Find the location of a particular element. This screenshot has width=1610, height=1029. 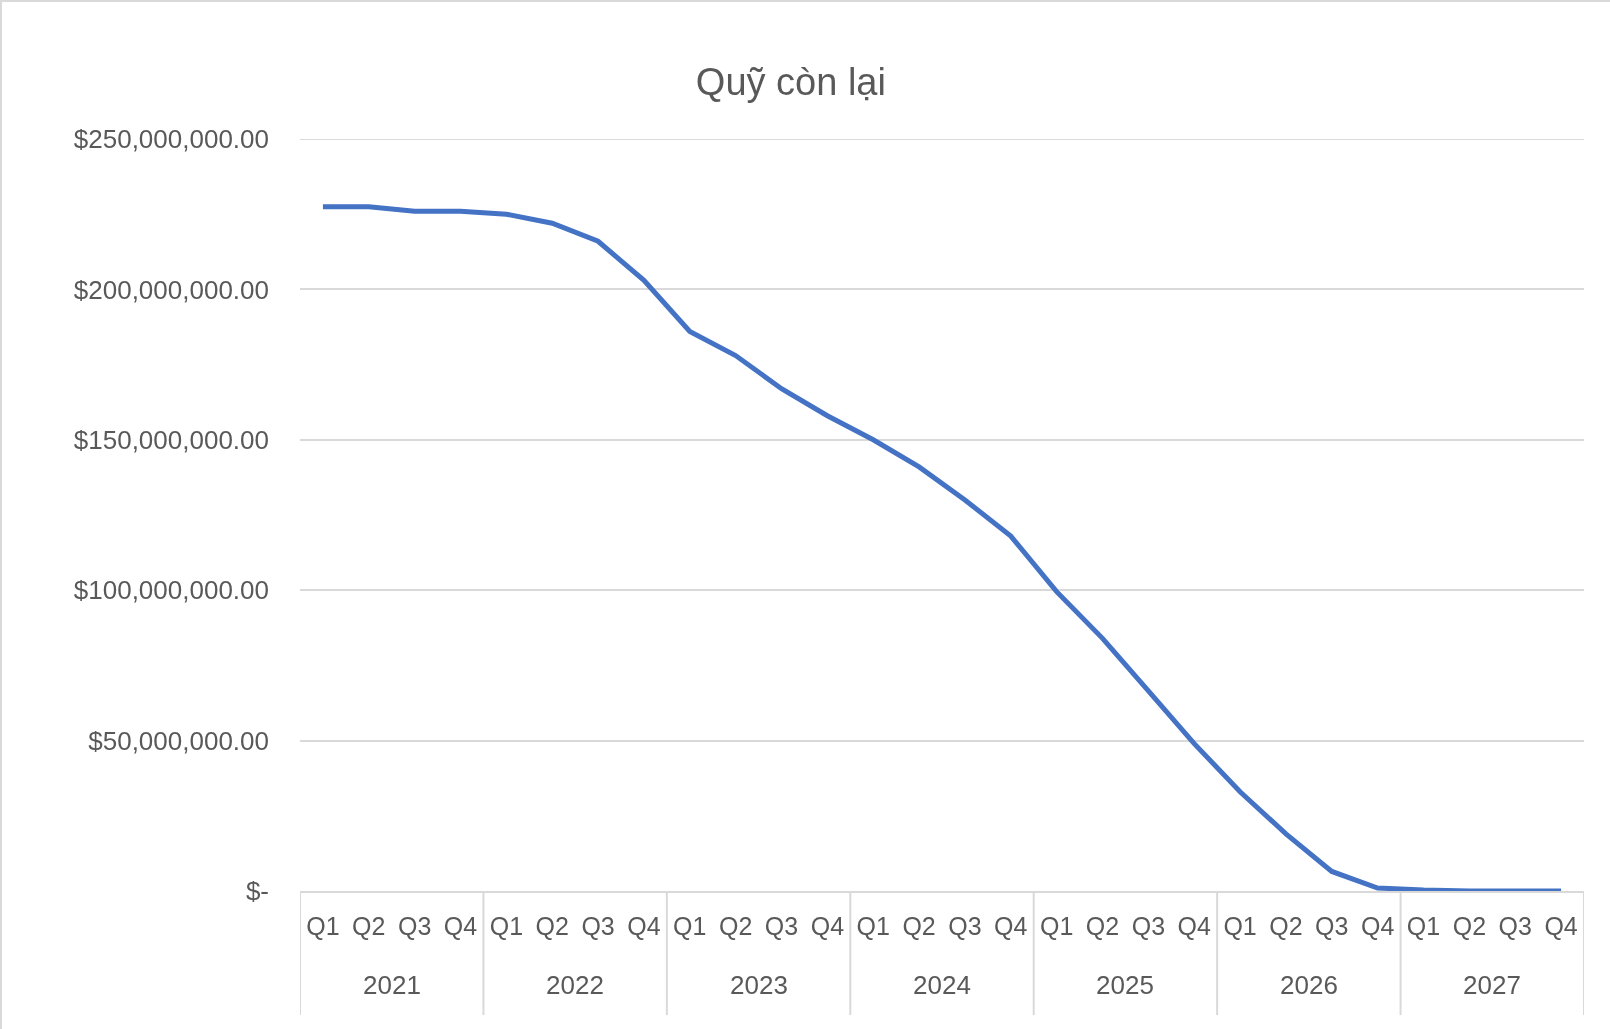

text: 2021 is located at coordinates (392, 985).